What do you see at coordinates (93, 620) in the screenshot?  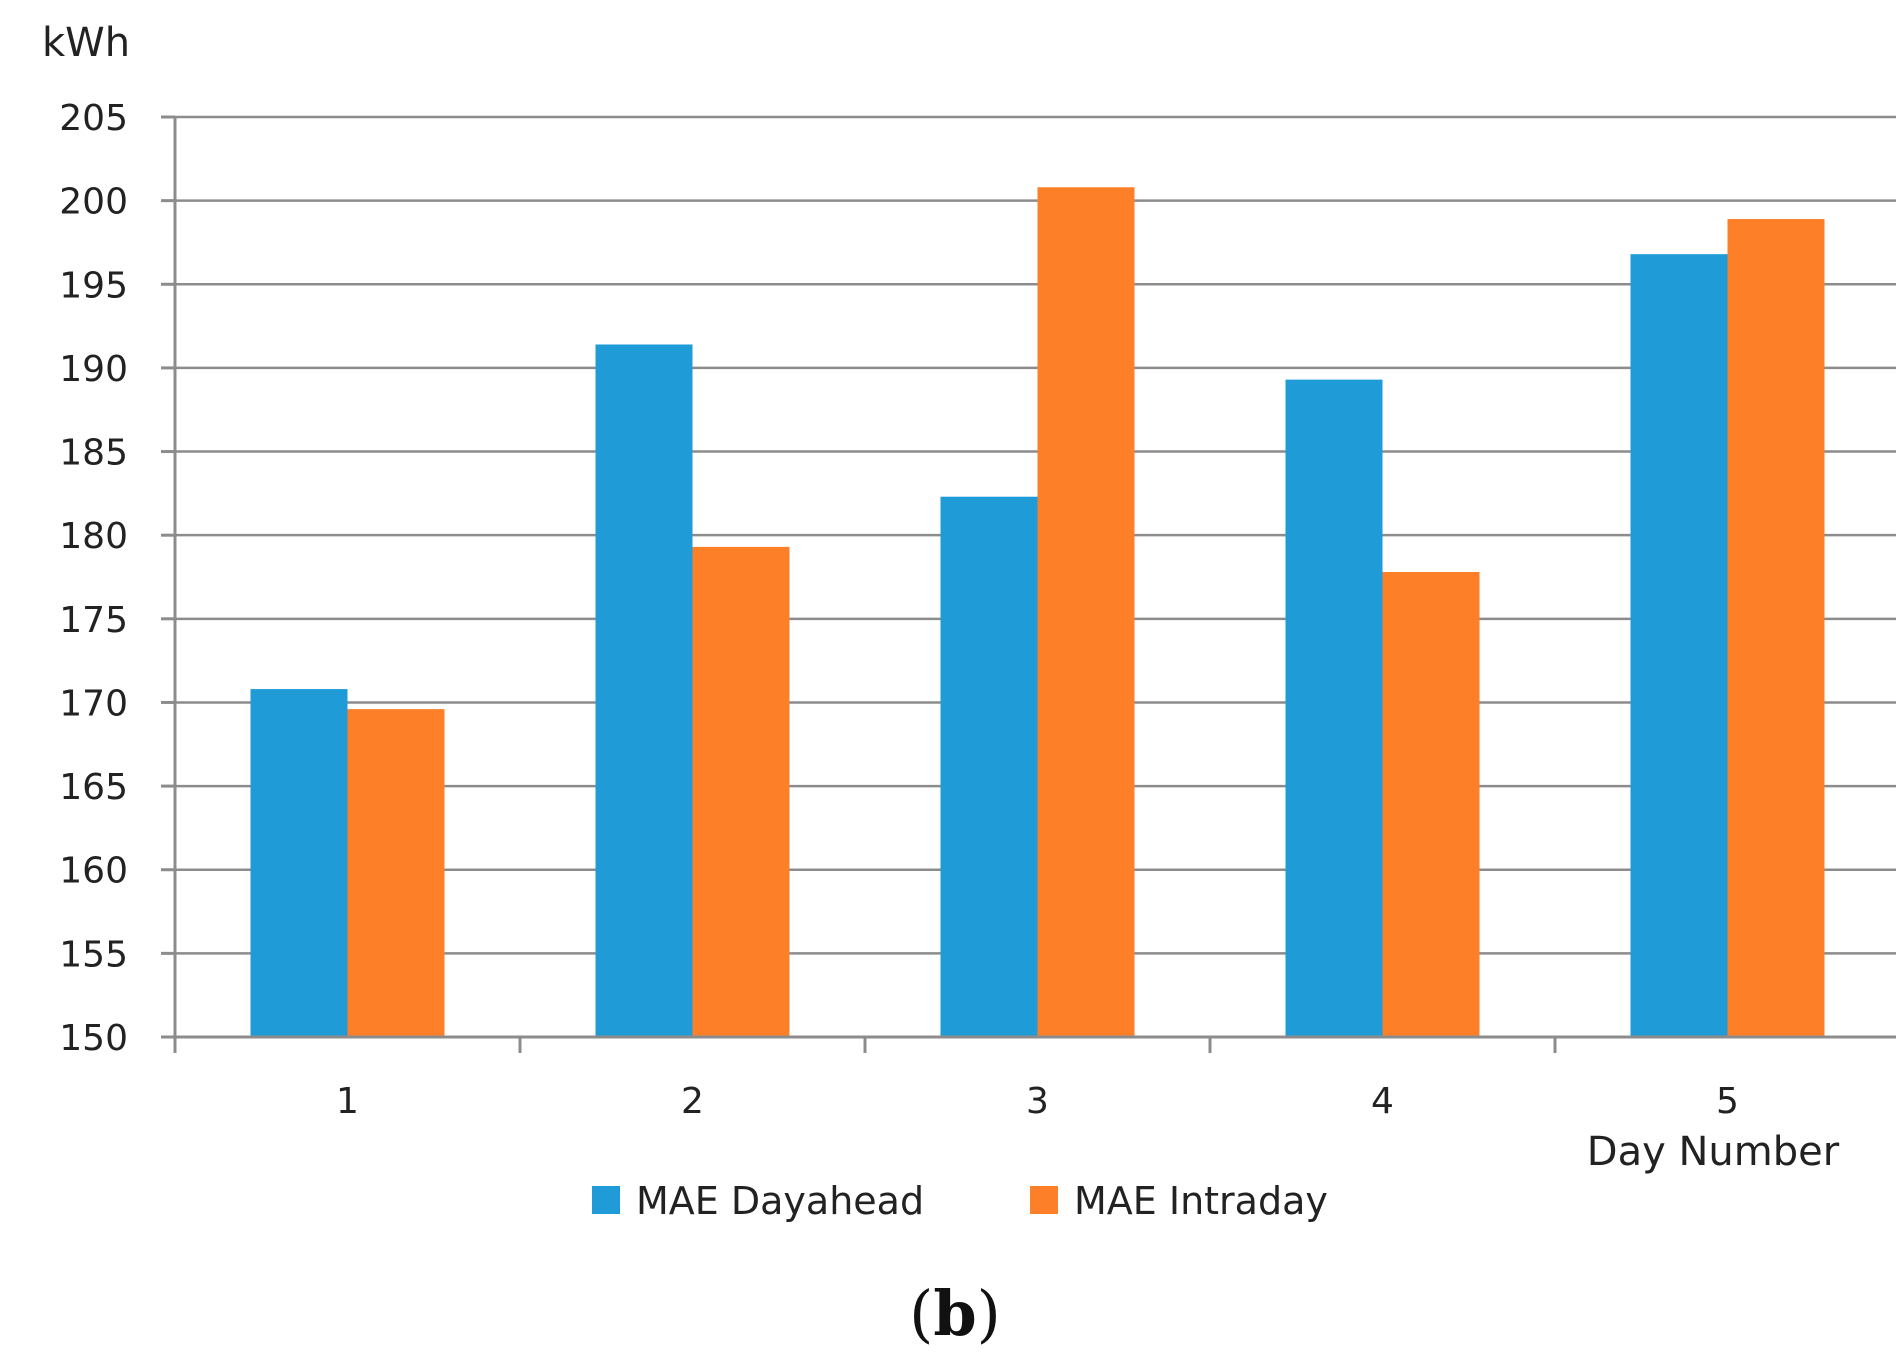 I see `y-tick-label: 175` at bounding box center [93, 620].